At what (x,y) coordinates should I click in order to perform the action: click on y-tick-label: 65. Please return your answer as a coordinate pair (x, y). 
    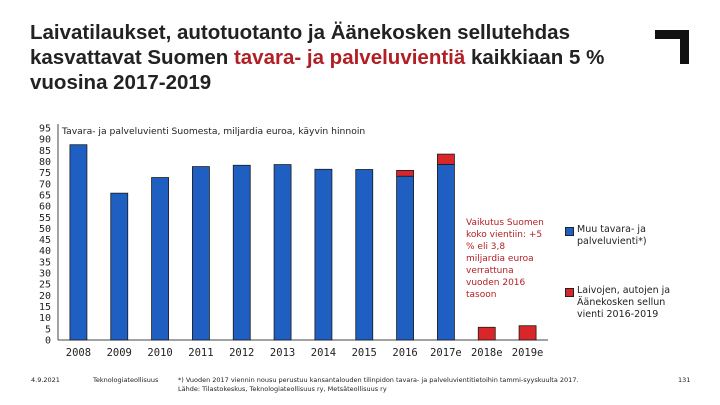
    Looking at the image, I should click on (45, 195).